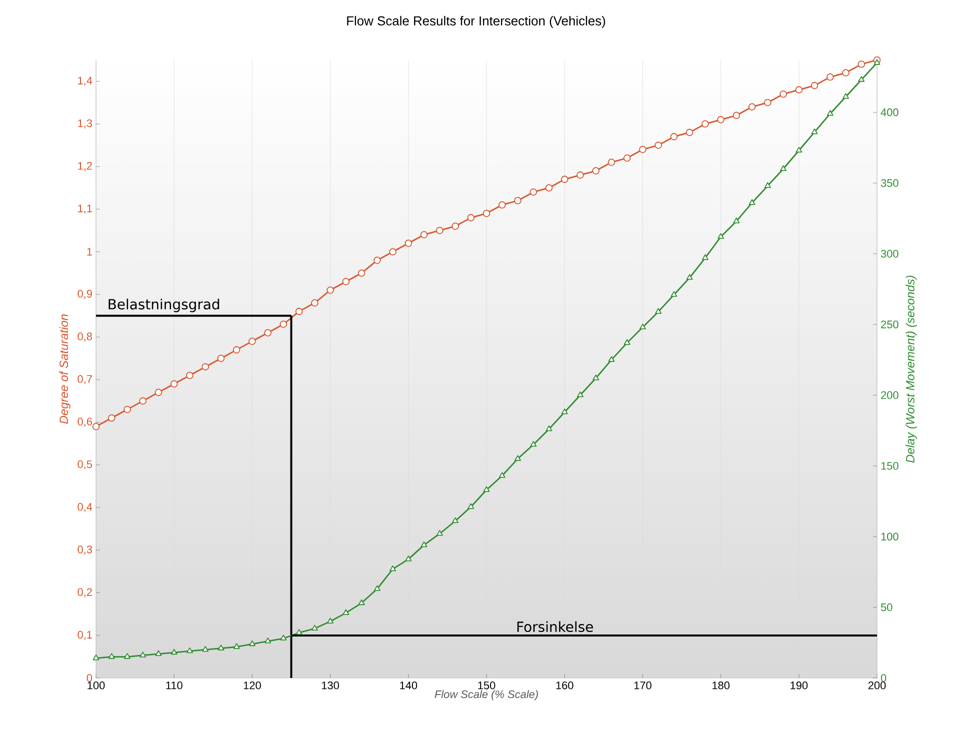  Describe the element at coordinates (889, 112) in the screenshot. I see `y2-tick-label: 400` at that location.